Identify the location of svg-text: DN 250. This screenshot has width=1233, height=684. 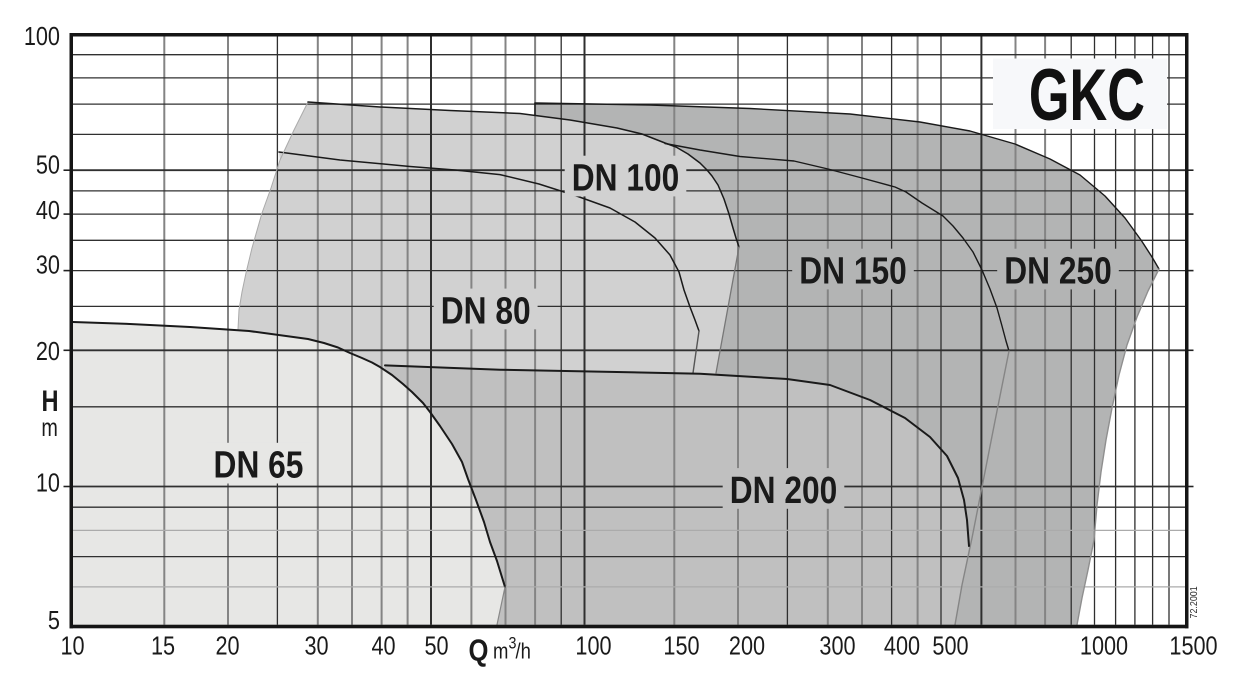
(1058, 271).